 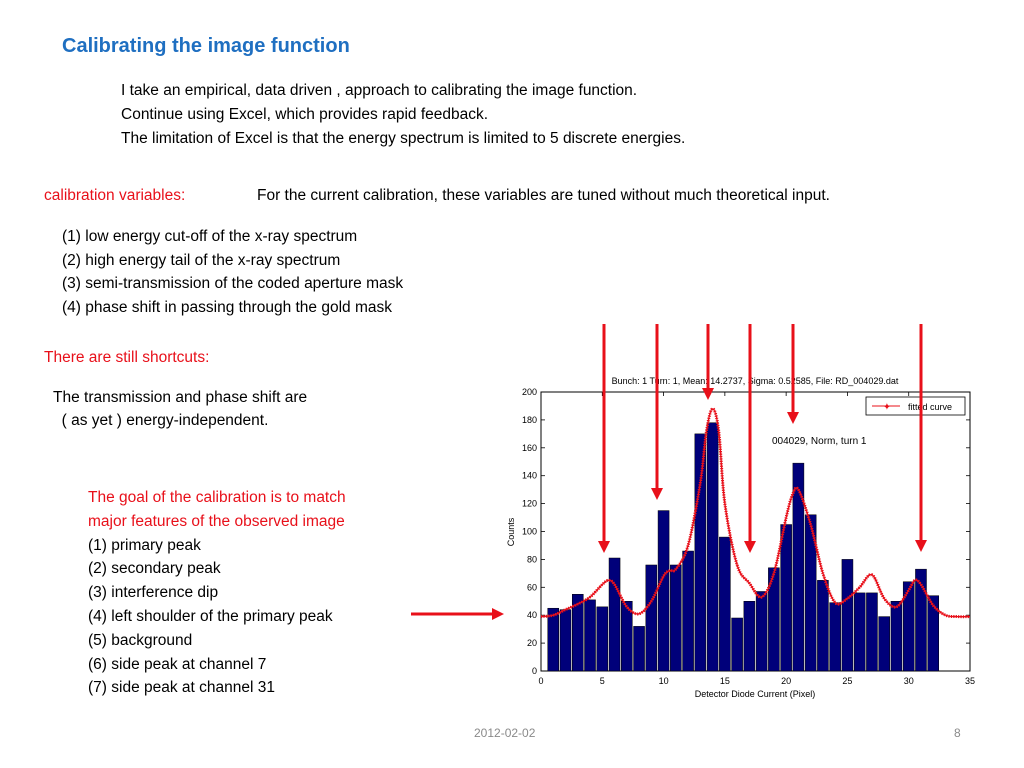 I want to click on fit-line, so click(x=755, y=513).